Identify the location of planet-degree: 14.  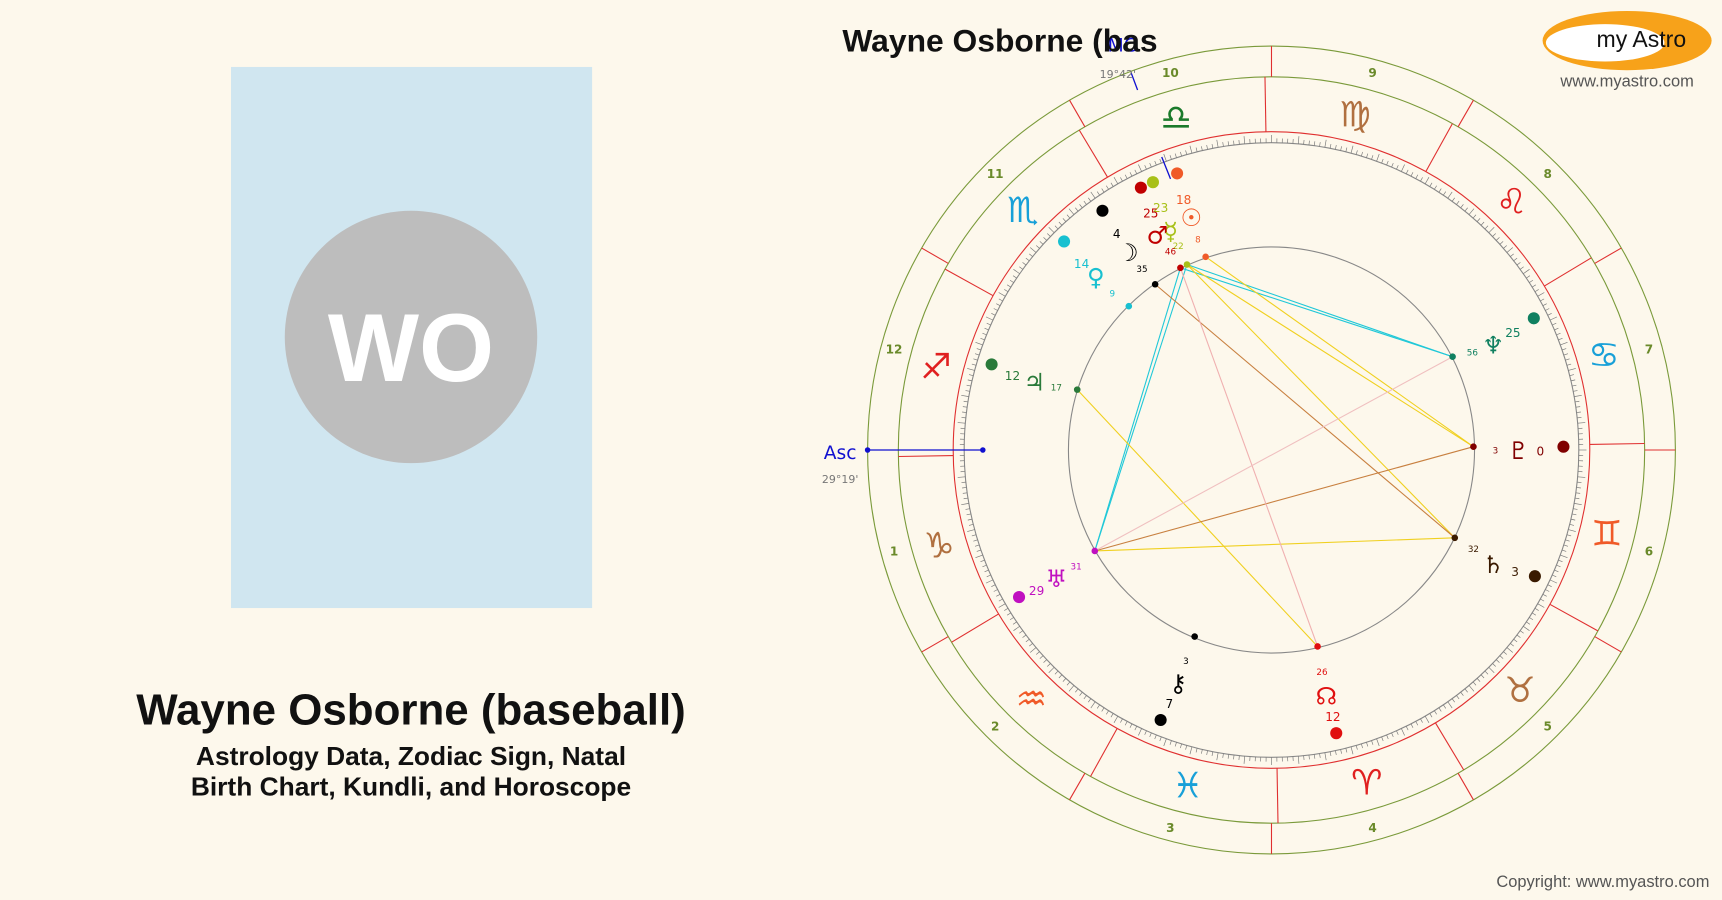
(1081, 264).